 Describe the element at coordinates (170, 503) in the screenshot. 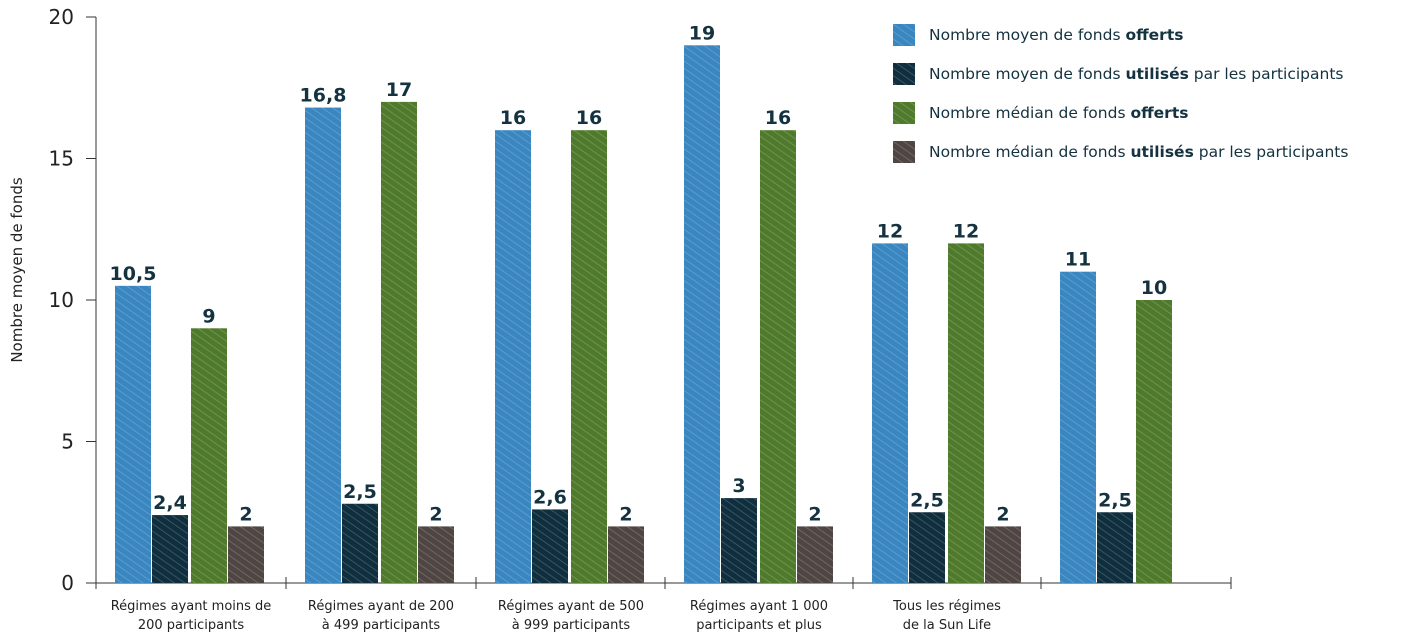

I see `value-label: 2,4` at that location.